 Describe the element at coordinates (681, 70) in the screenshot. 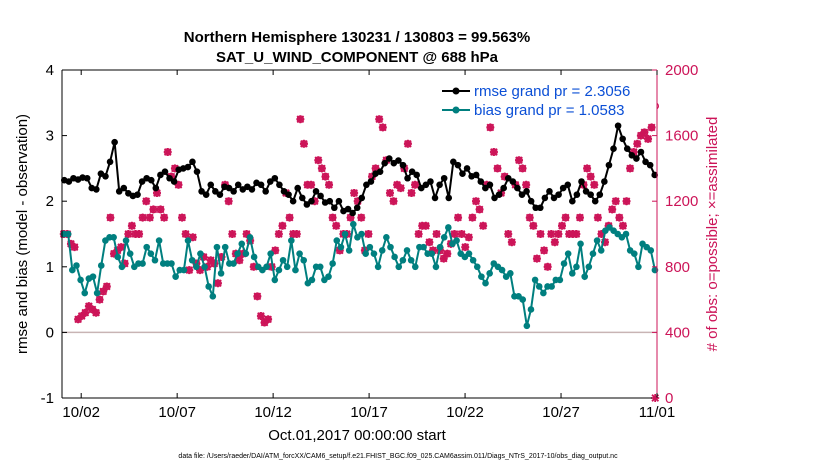

I see `y2-tick-label: 2000` at that location.